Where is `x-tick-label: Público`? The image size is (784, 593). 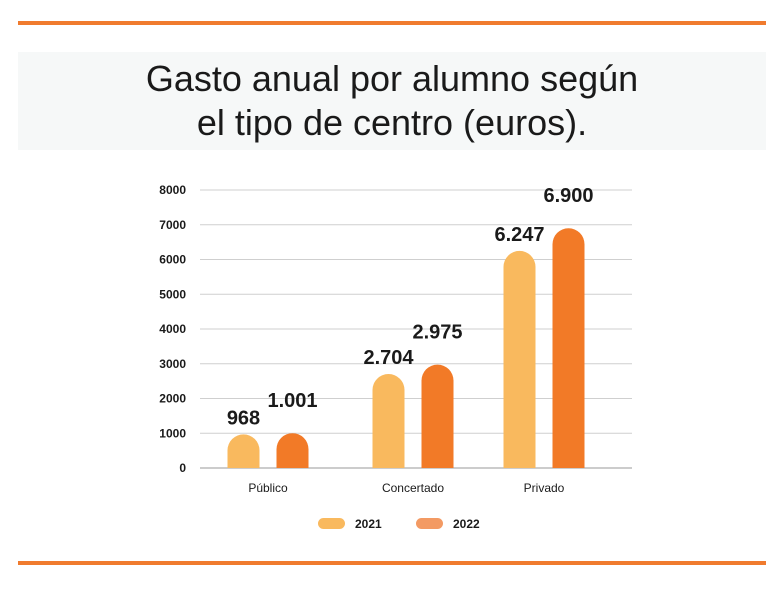
x-tick-label: Público is located at coordinates (268, 488).